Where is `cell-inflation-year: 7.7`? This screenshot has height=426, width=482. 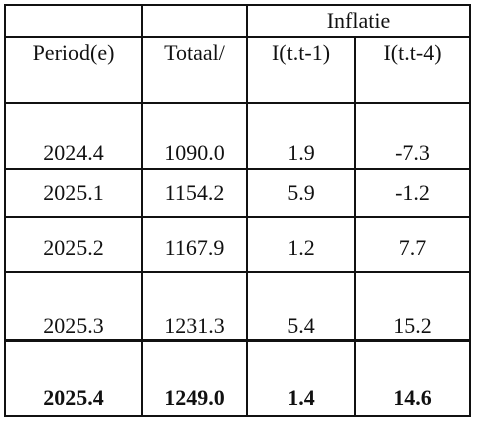 cell-inflation-year: 7.7 is located at coordinates (412, 244).